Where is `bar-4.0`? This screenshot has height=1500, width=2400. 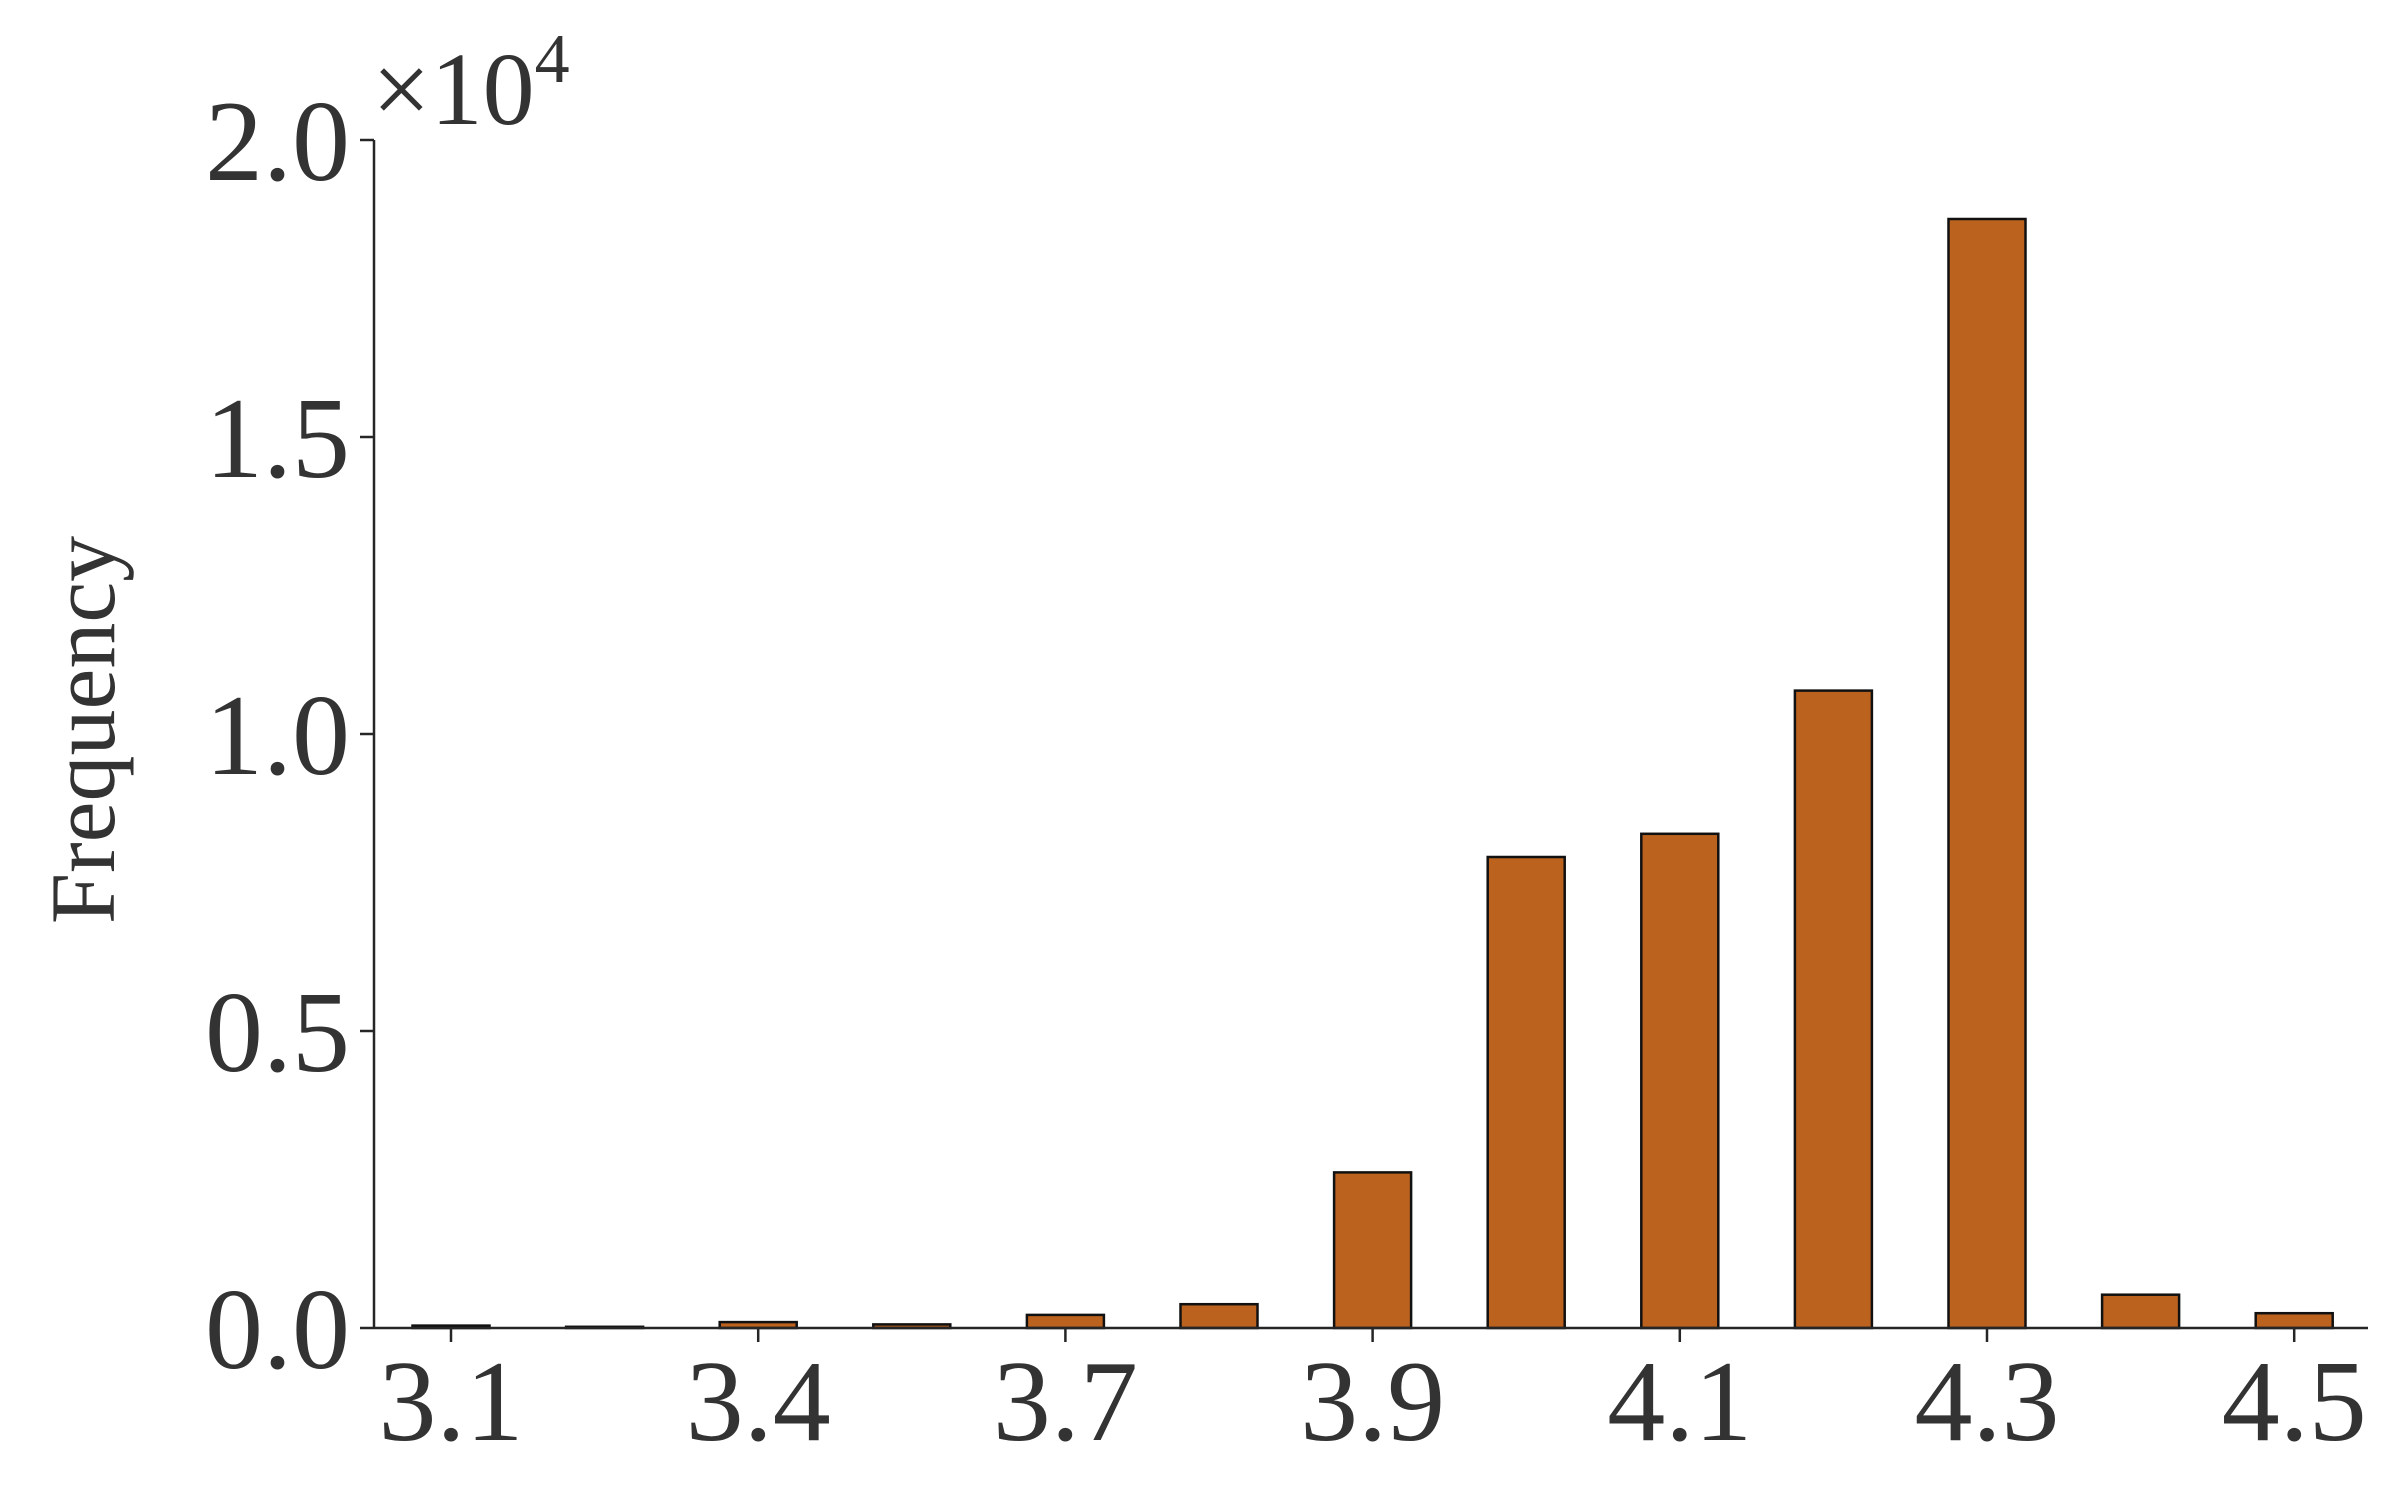
bar-4.0 is located at coordinates (1526, 1092).